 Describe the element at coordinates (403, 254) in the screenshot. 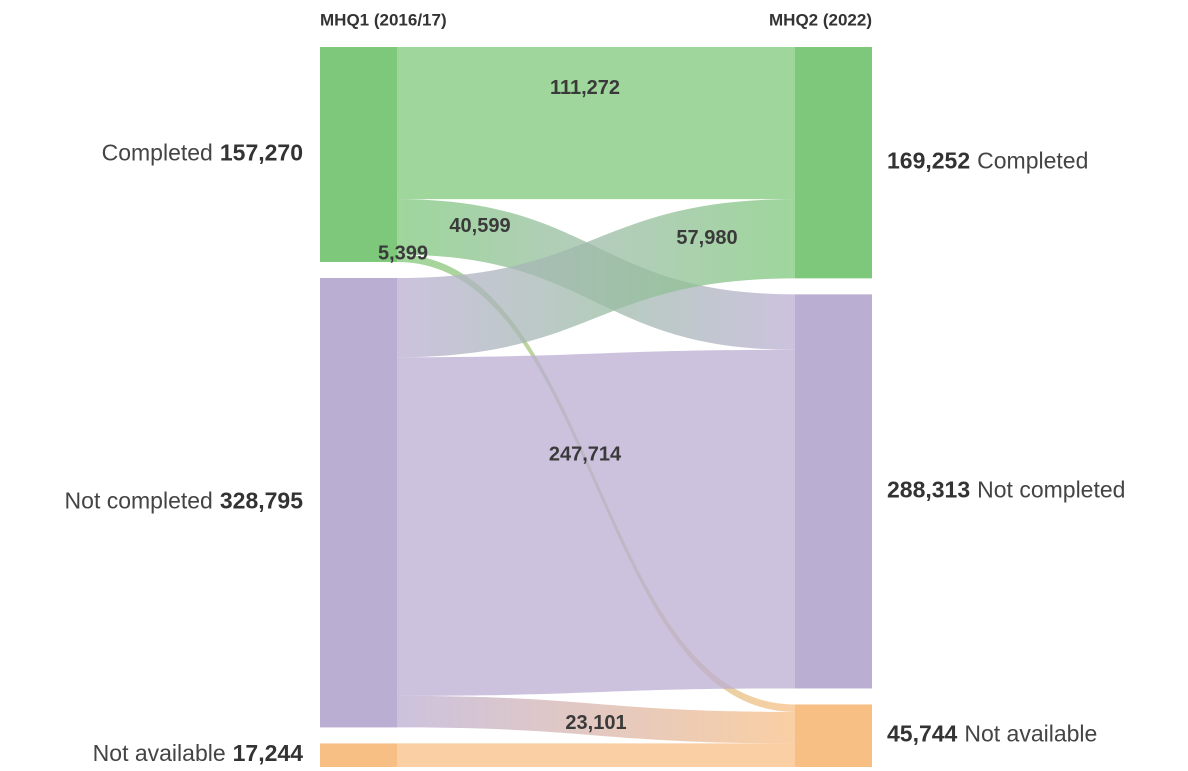

I see `link-label: 5,399` at that location.